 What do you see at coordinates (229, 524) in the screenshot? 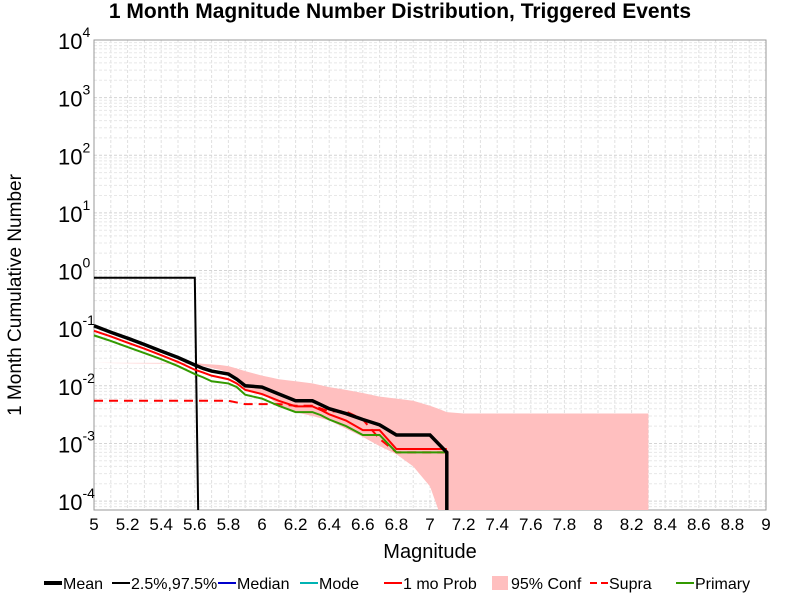
I see `x-tick-label: 5.8` at bounding box center [229, 524].